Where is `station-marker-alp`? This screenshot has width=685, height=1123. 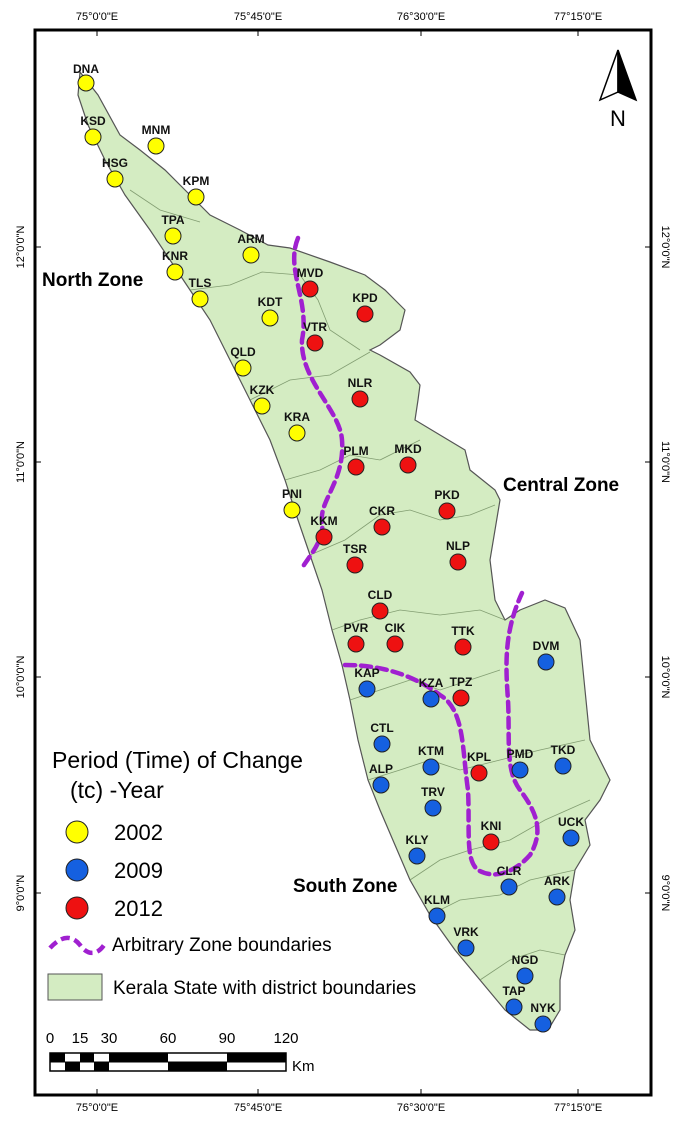 station-marker-alp is located at coordinates (381, 785).